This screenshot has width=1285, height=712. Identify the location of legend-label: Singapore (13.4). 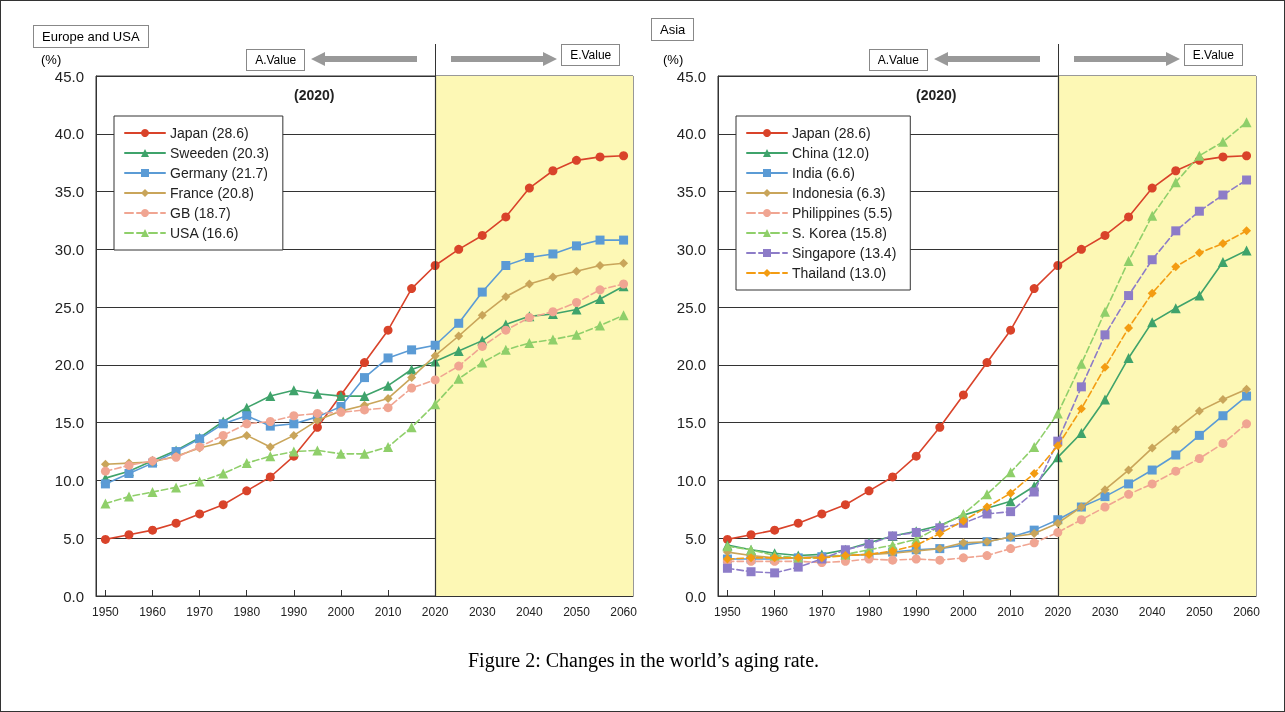
(844, 253).